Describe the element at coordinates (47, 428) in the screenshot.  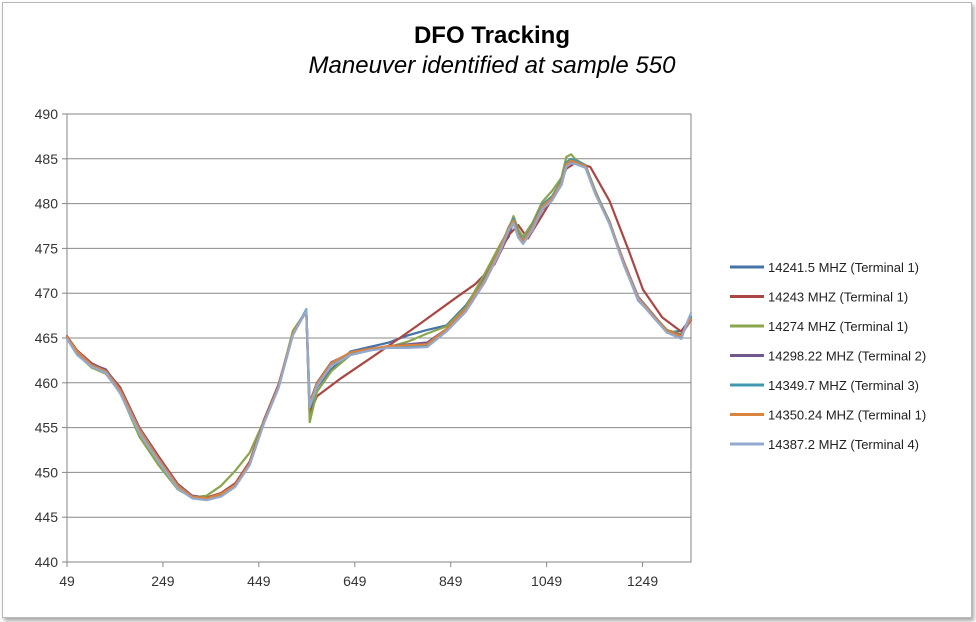
I see `y-tick-label: 455` at that location.